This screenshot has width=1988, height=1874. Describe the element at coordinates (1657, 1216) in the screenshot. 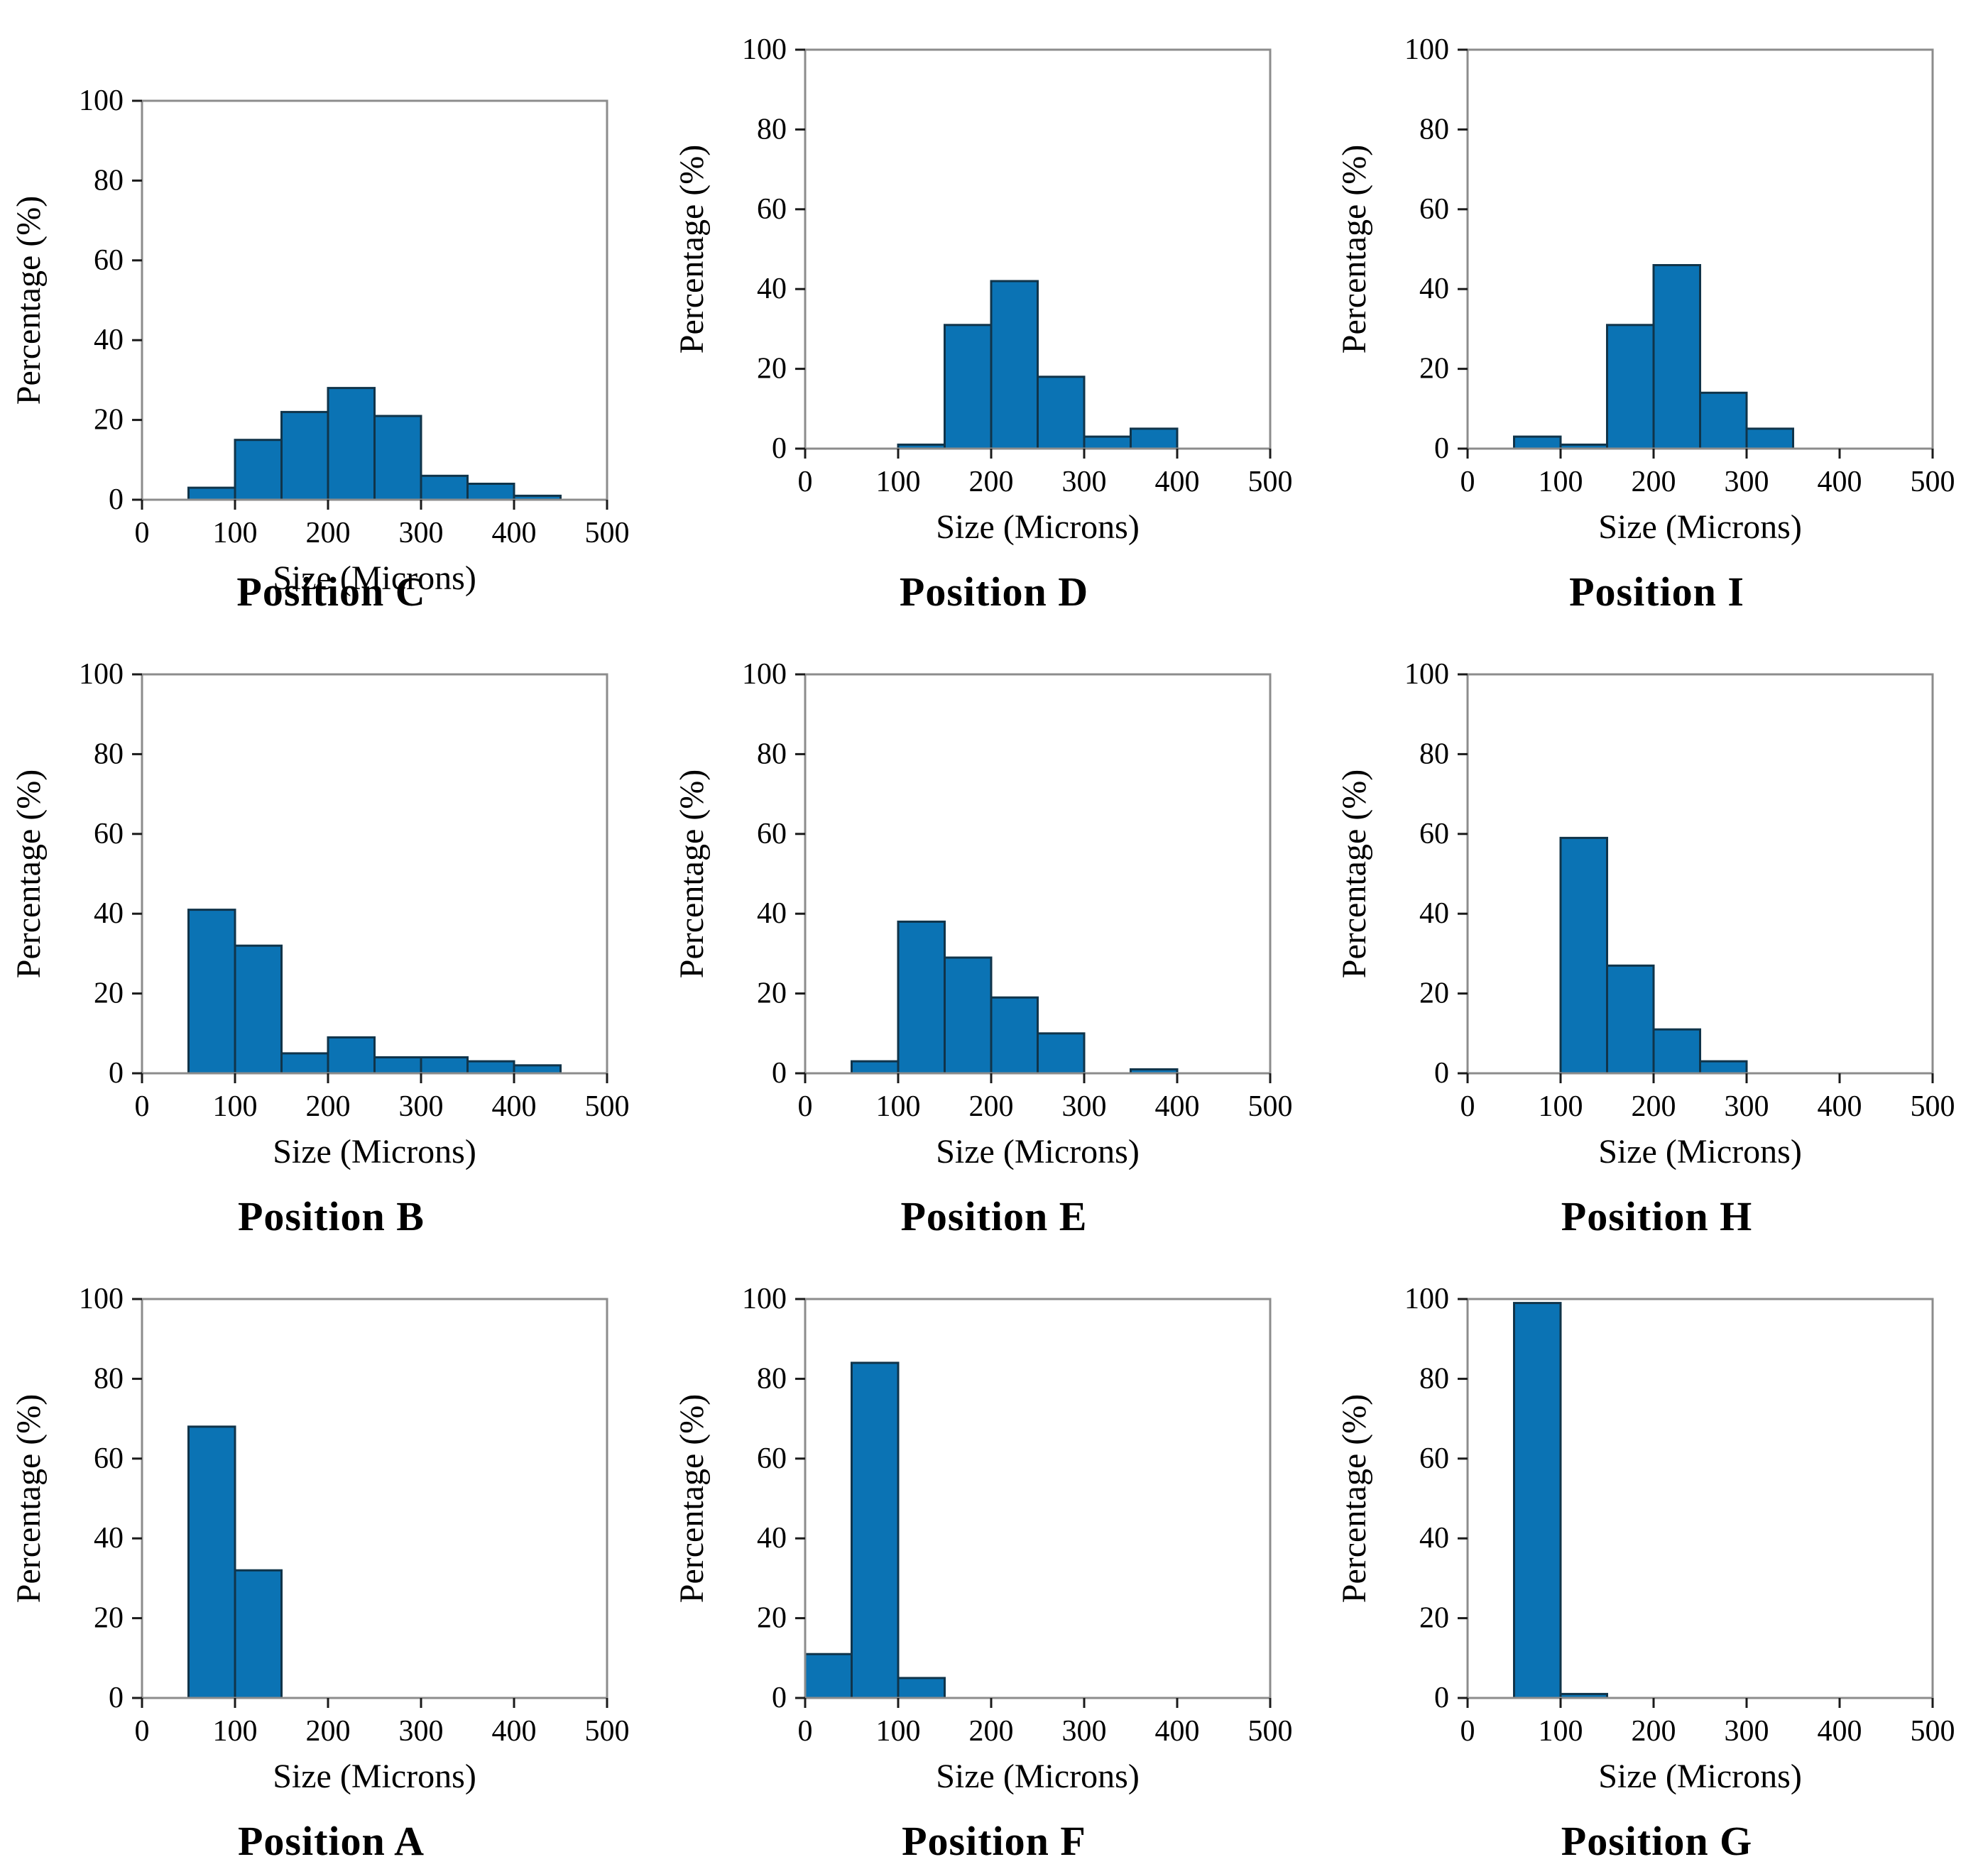

I see `panel-title-position-h: Position H` at that location.